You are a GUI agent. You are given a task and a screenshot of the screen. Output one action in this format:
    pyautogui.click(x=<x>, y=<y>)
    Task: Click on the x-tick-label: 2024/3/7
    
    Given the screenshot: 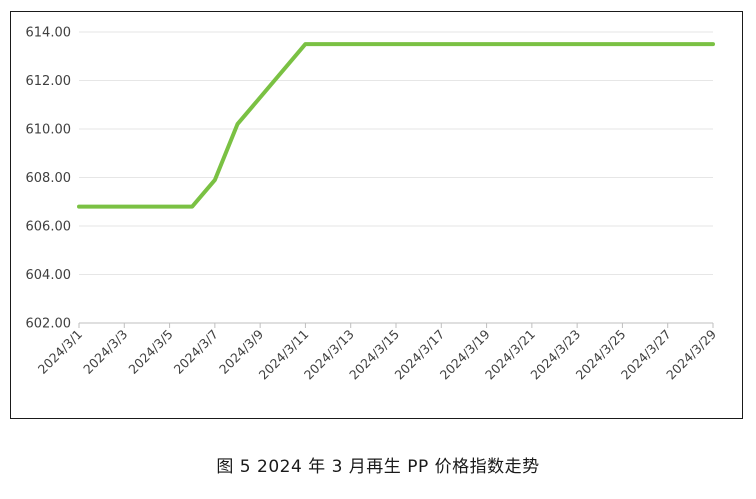 What is the action you would take?
    pyautogui.click(x=196, y=352)
    